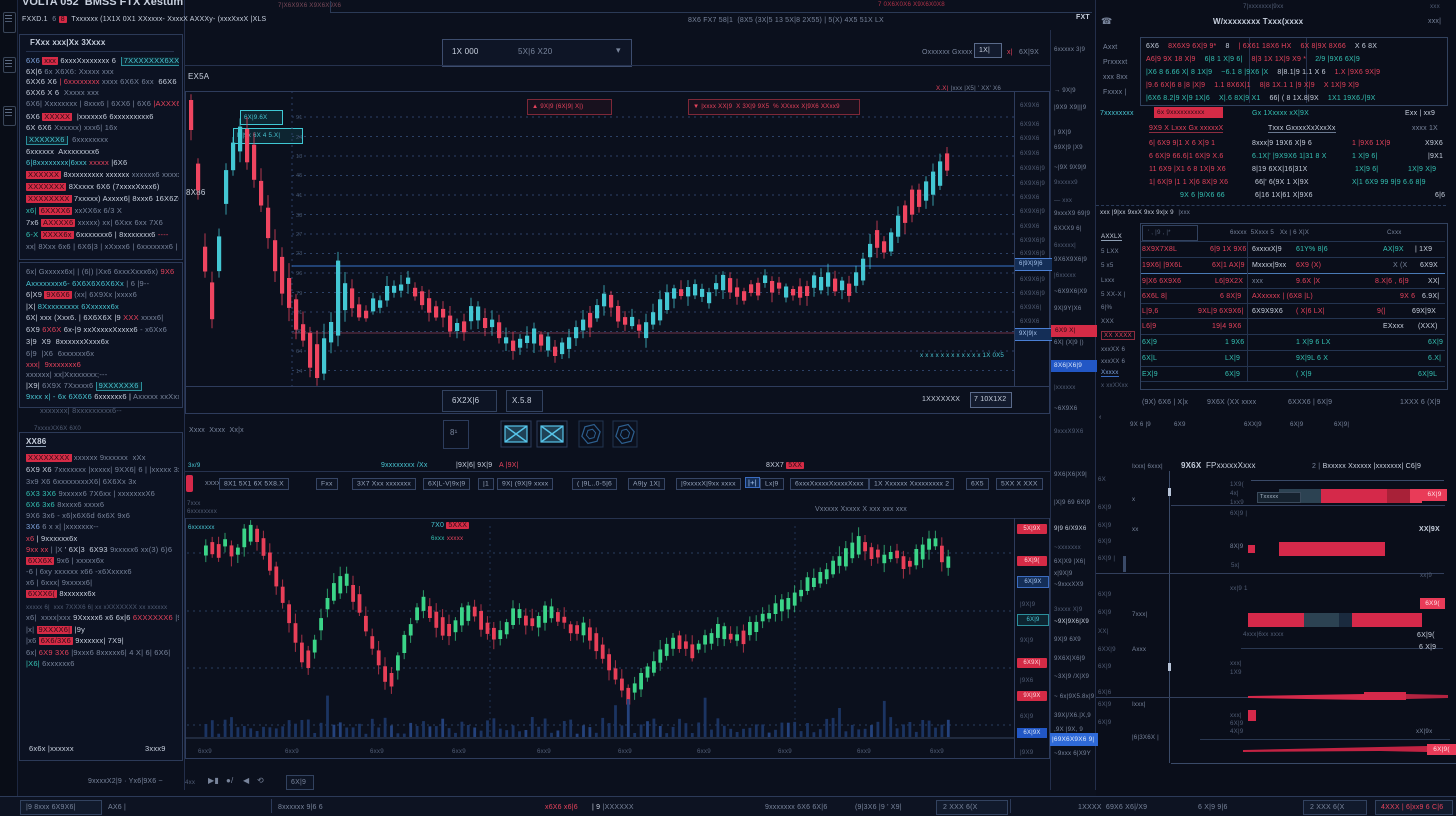 This screenshot has height=816, width=1456. What do you see at coordinates (299, 235) in the screenshot?
I see `svg-text: 27` at bounding box center [299, 235].